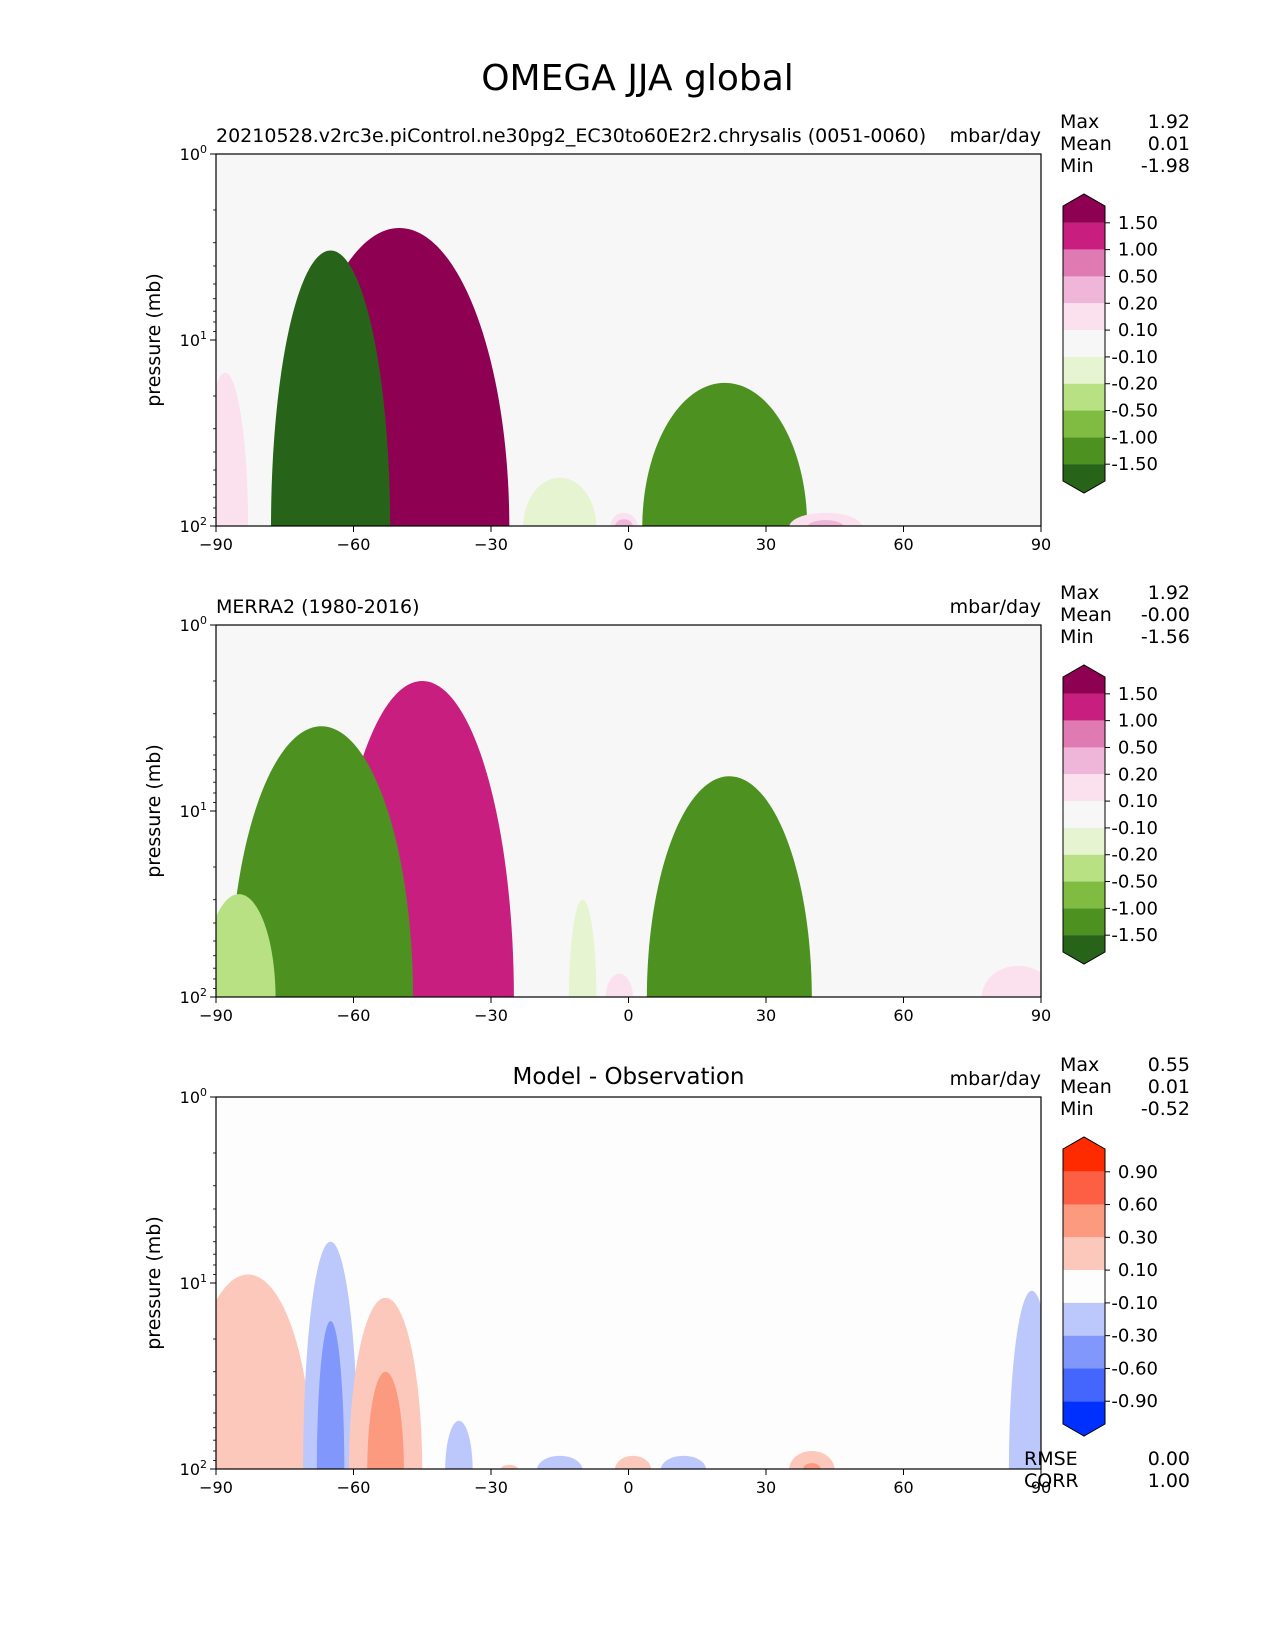  What do you see at coordinates (1169, 122) in the screenshot?
I see `stat-value: 1.92` at bounding box center [1169, 122].